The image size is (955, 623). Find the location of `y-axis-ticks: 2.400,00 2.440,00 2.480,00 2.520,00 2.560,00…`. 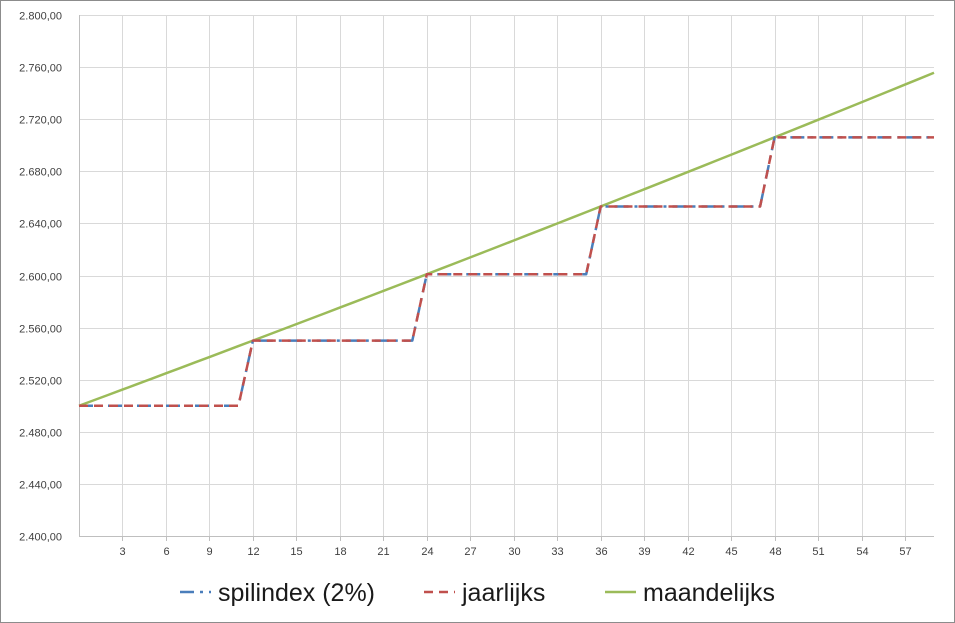

y-axis-ticks: 2.400,00 2.440,00 2.480,00 2.520,00 2.560,00… is located at coordinates (40, 277).